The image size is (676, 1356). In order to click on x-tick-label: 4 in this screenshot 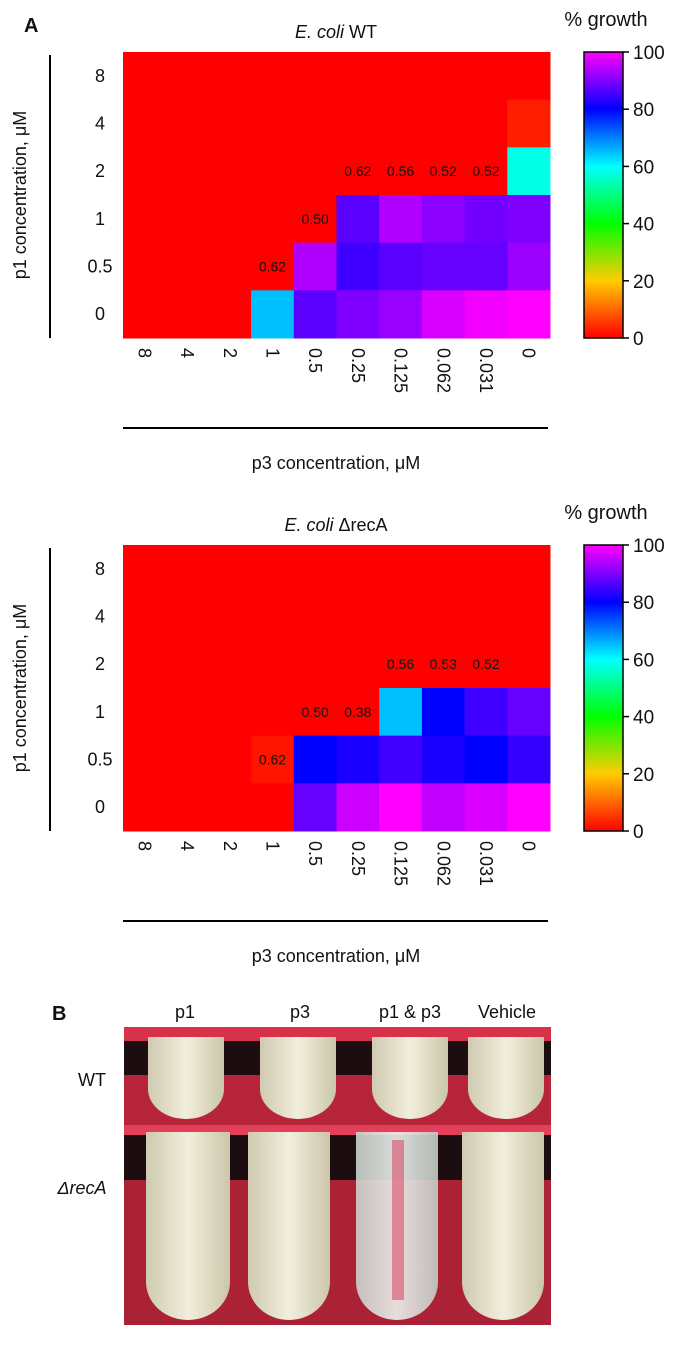, I will do `click(187, 353)`.